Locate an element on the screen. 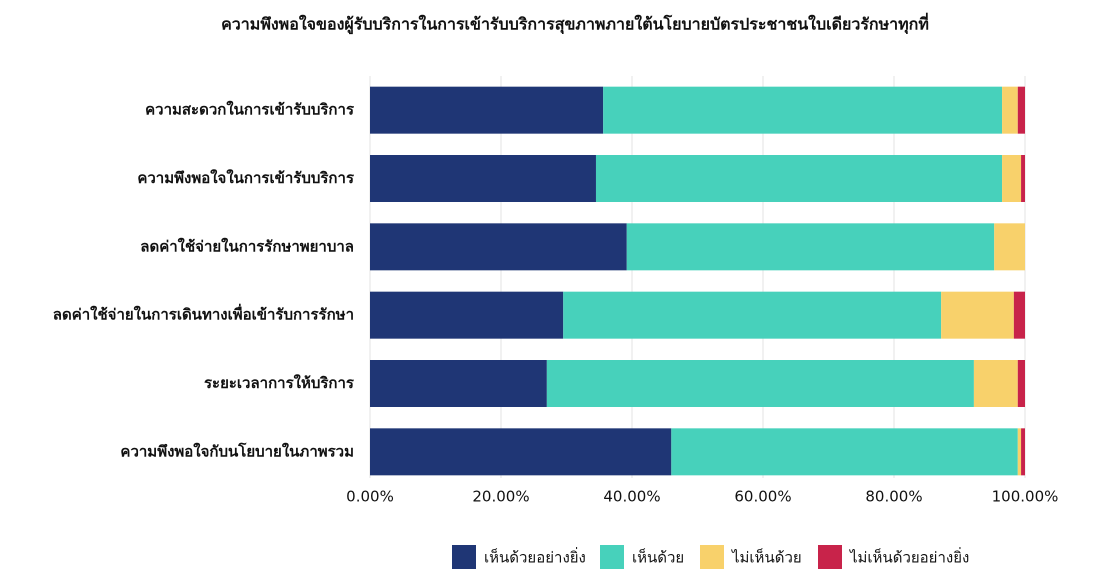 This screenshot has width=1117, height=586. legend-label: เห็นด้วย is located at coordinates (658, 557).